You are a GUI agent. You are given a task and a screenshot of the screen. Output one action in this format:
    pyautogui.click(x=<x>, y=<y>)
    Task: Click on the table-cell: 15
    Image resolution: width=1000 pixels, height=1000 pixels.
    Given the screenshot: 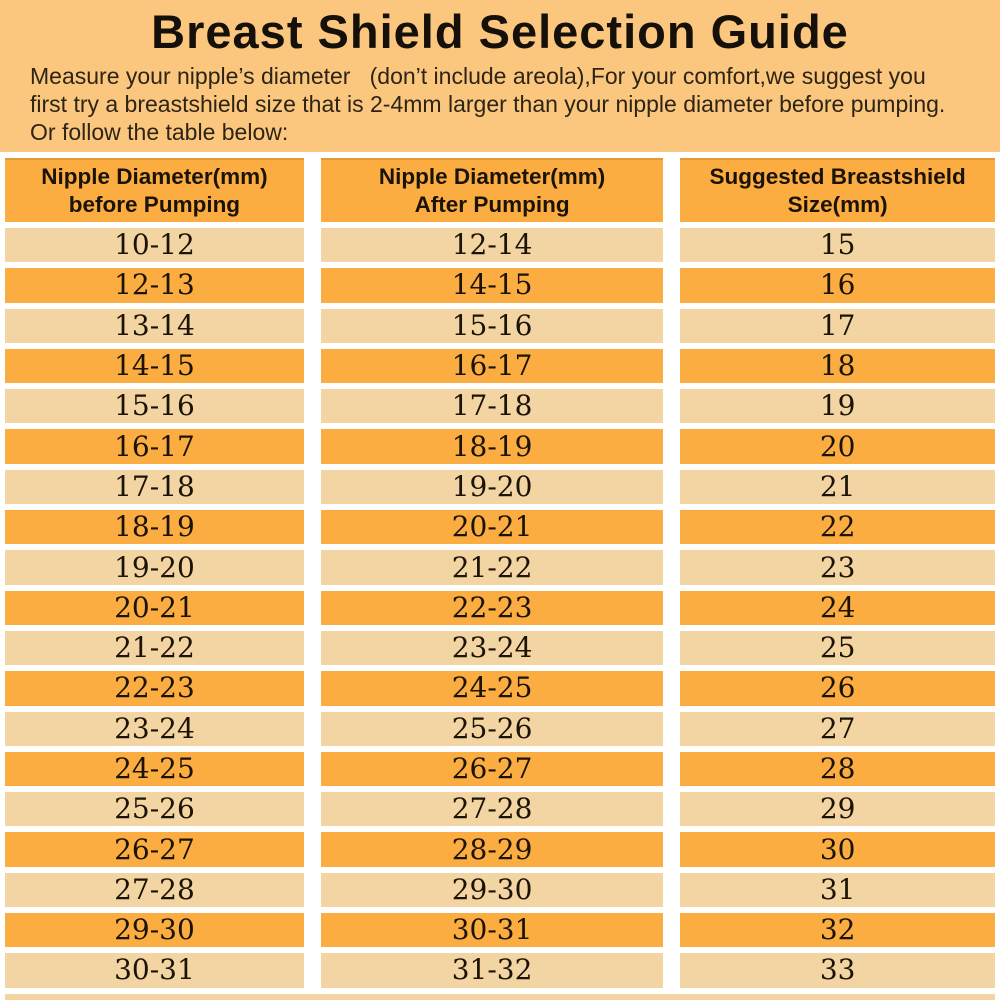 What is the action you would take?
    pyautogui.click(x=837, y=245)
    